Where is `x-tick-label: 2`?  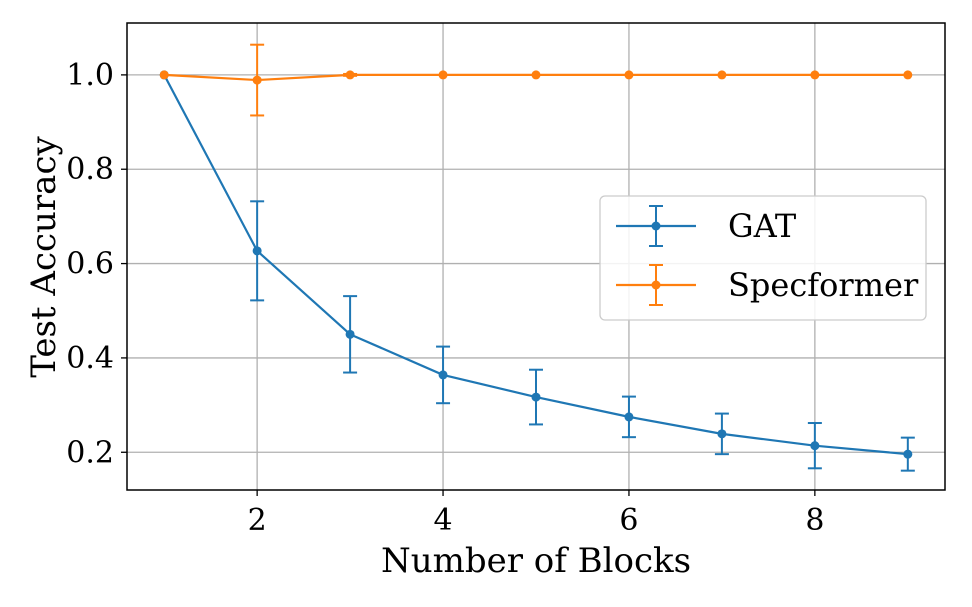
x-tick-label: 2 is located at coordinates (257, 520).